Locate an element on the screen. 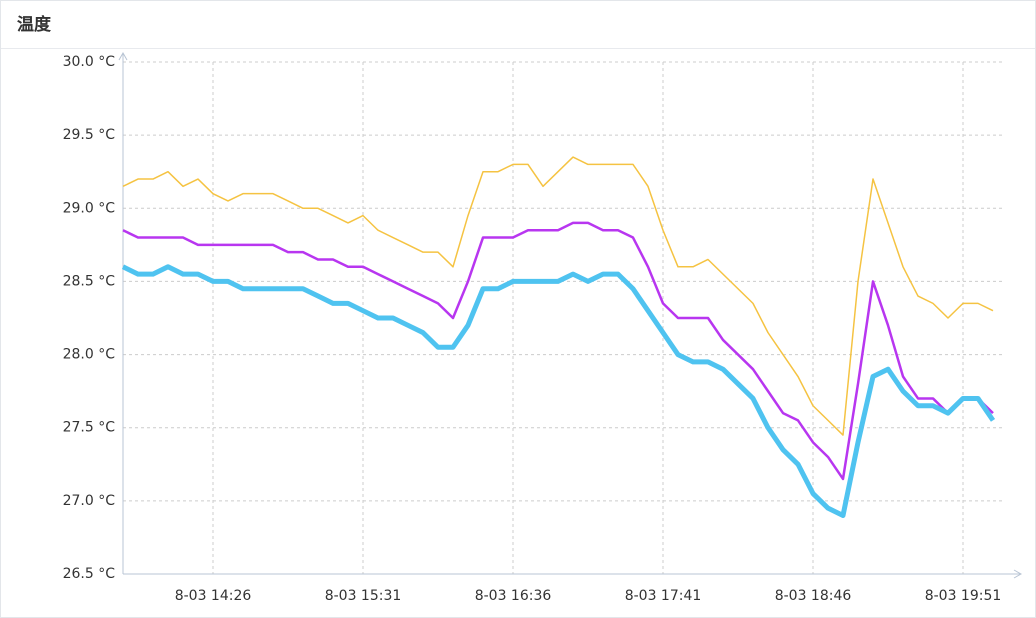  y-tick-label: 28.0 °C is located at coordinates (89, 355).